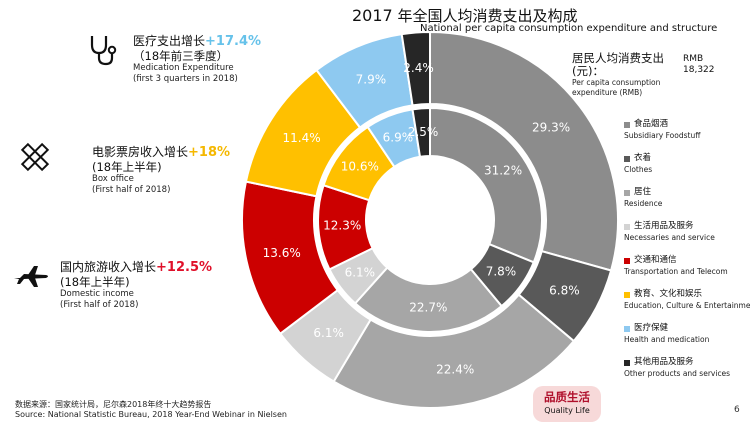  What do you see at coordinates (693, 59) in the screenshot?
I see `total-unit-text: RMB` at bounding box center [693, 59].